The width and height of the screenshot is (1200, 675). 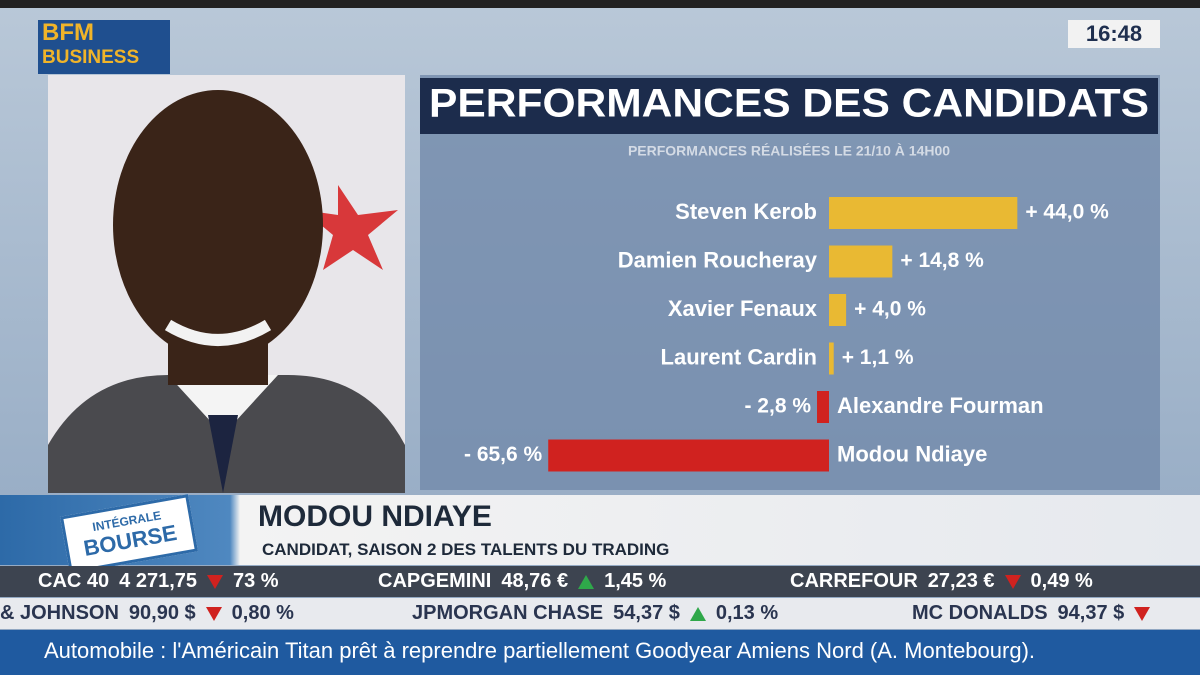 What do you see at coordinates (854, 581) in the screenshot?
I see `stock-name: CARREFOUR` at bounding box center [854, 581].